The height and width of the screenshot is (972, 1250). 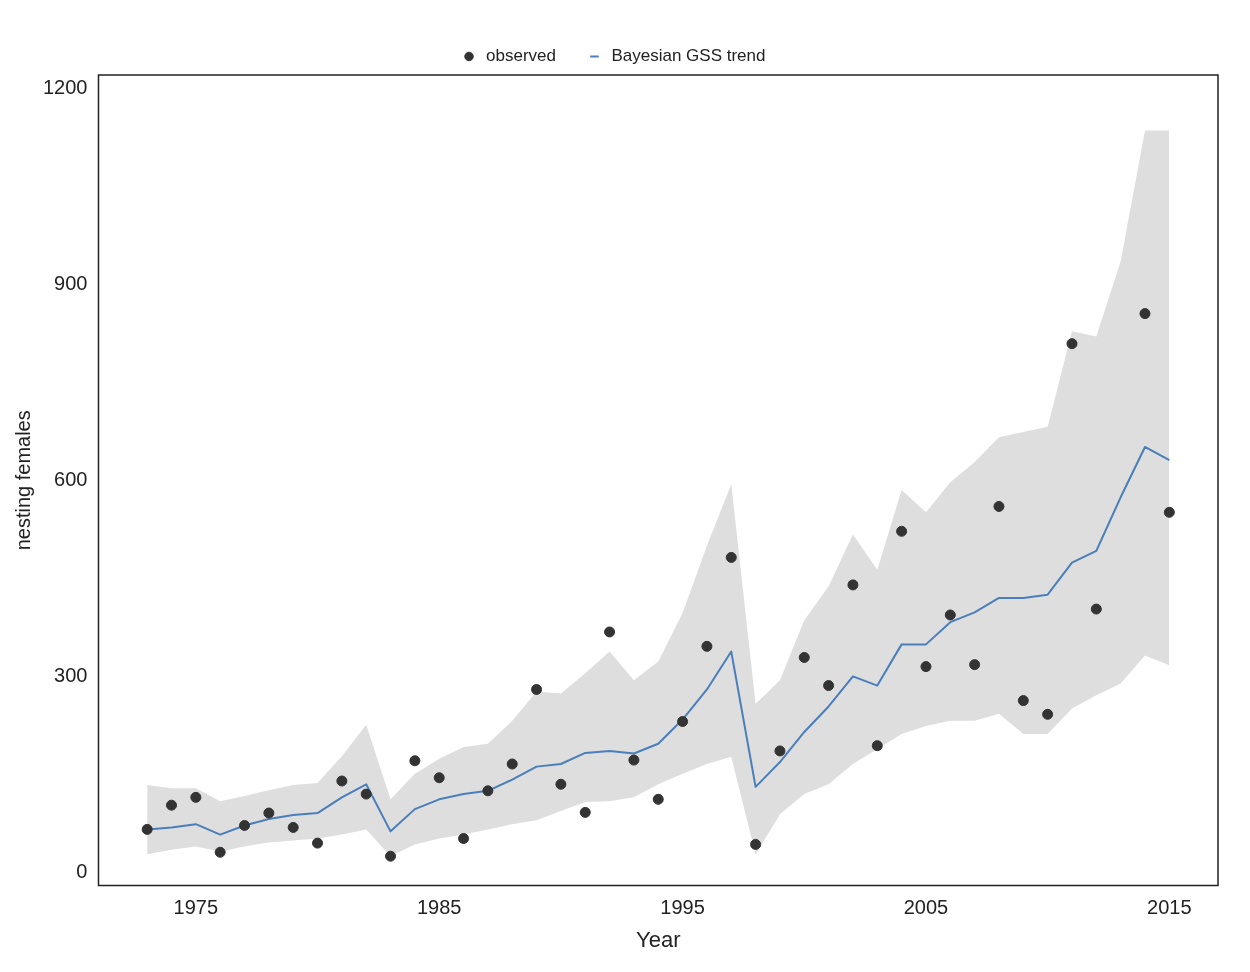 I want to click on x-tick-label: 1995, so click(x=682, y=907).